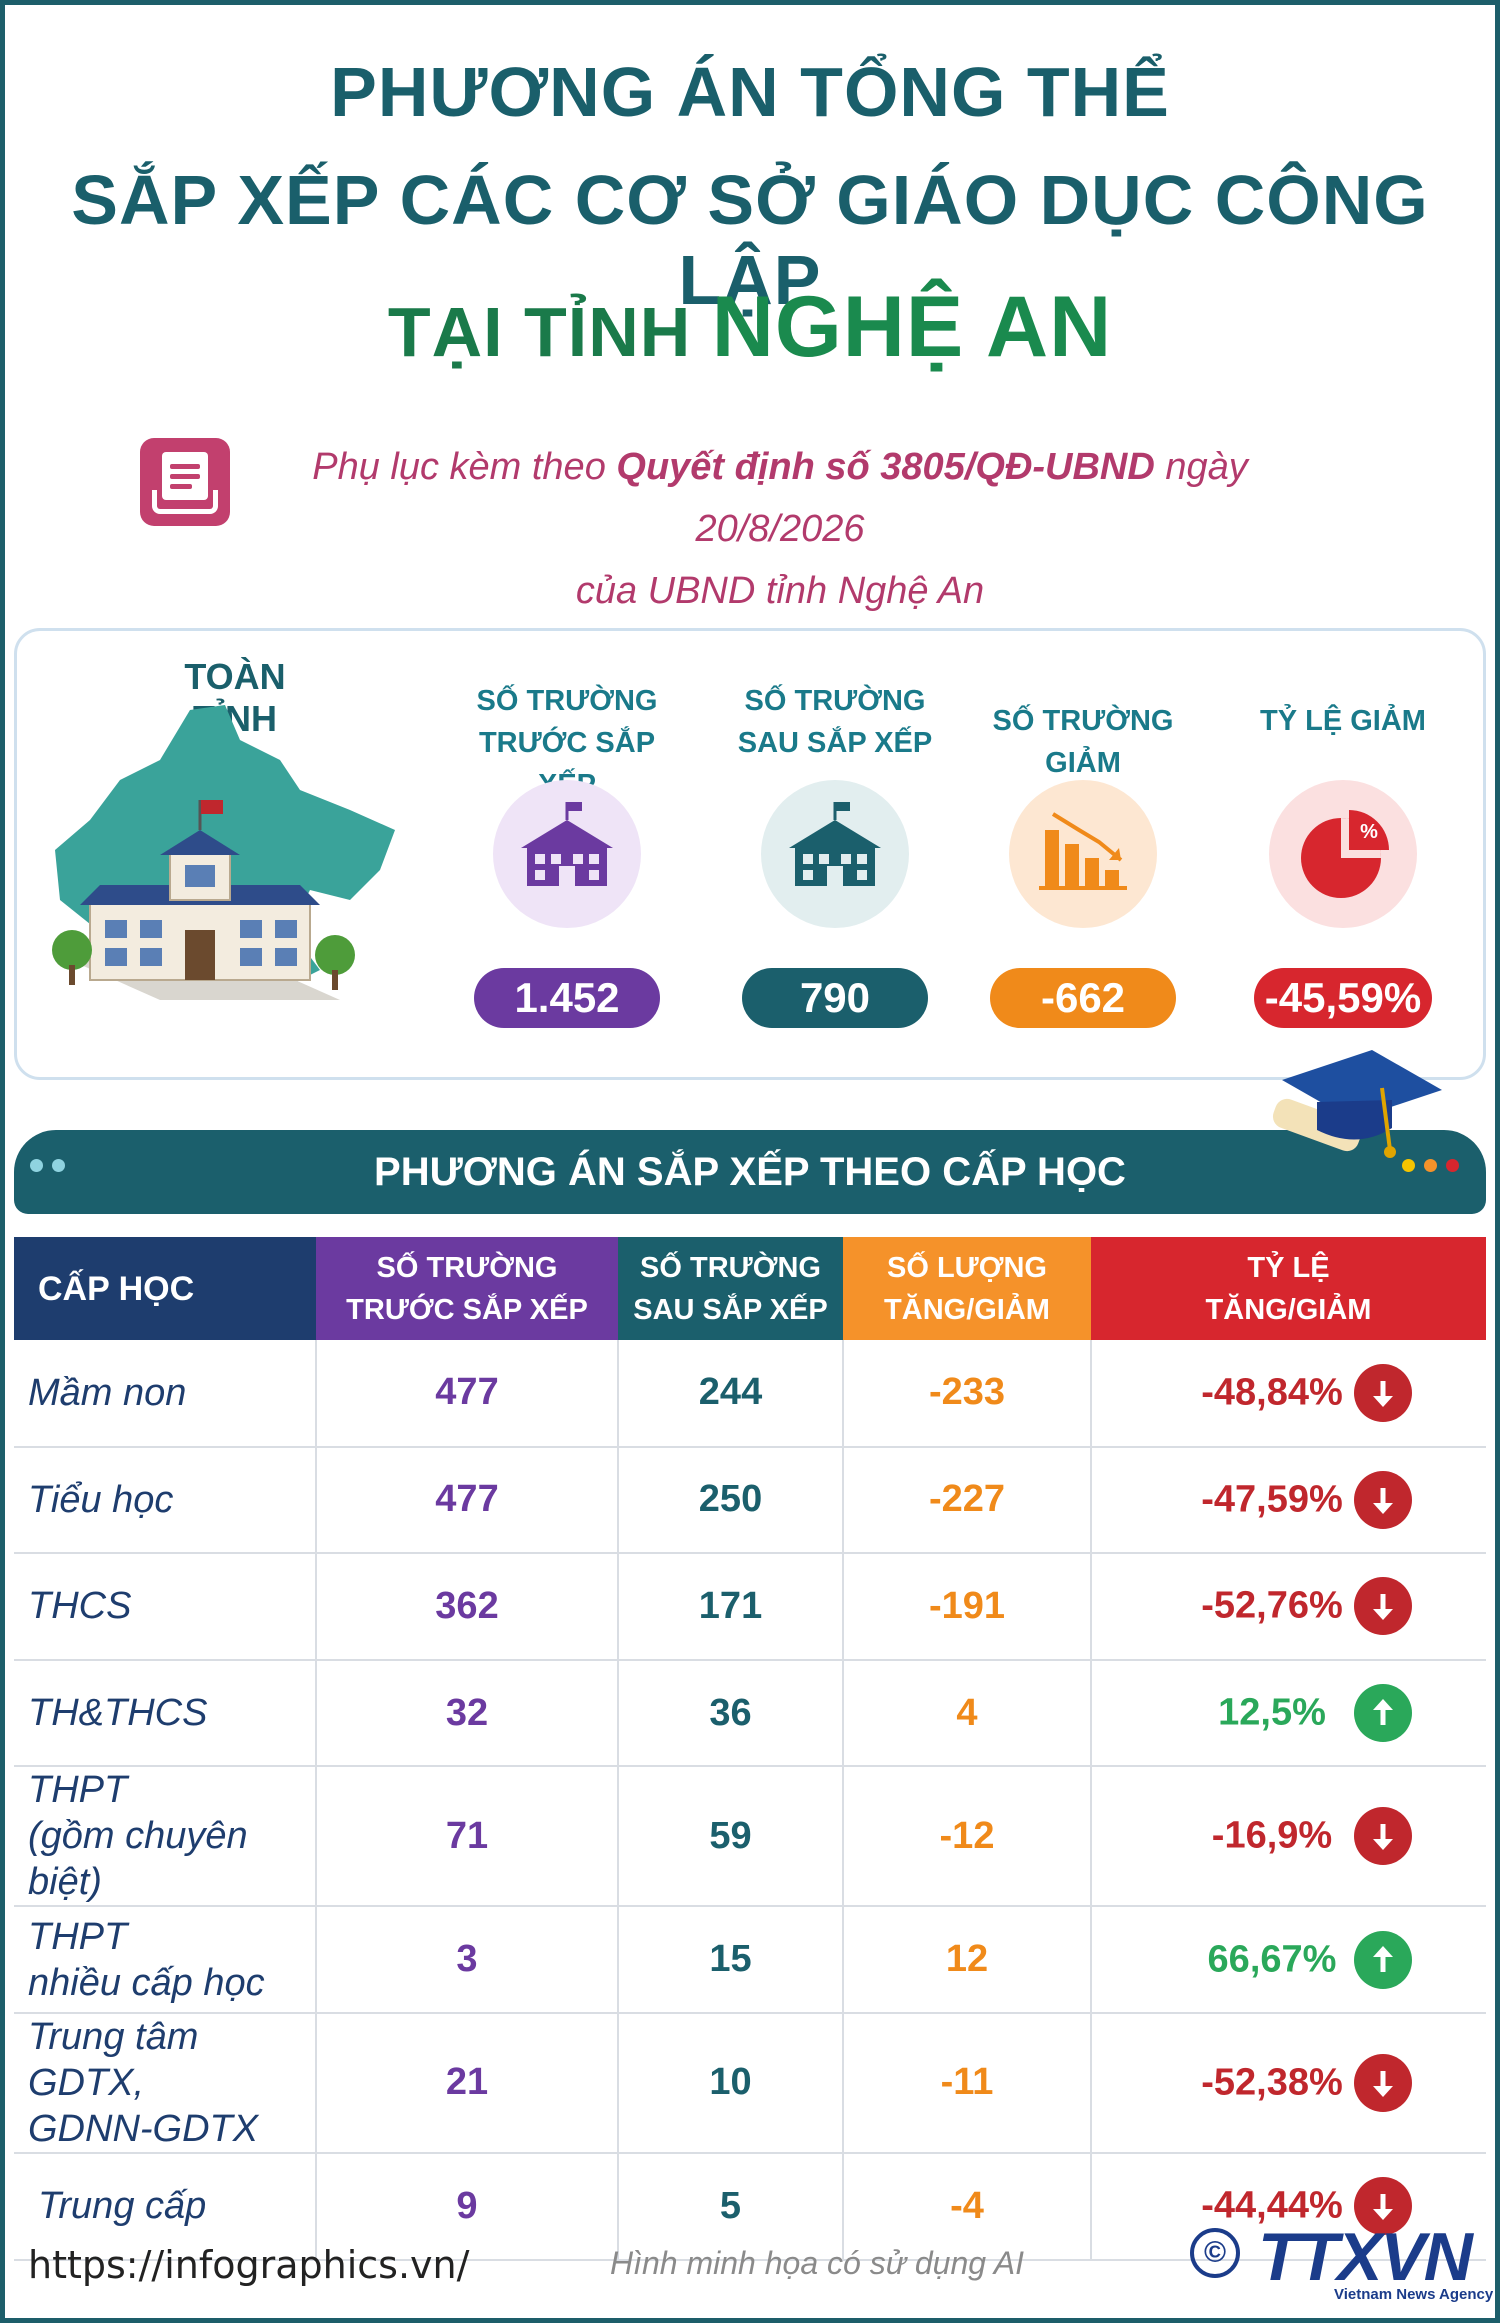 This screenshot has height=2323, width=1500. I want to click on stat-after-value: 790, so click(835, 998).